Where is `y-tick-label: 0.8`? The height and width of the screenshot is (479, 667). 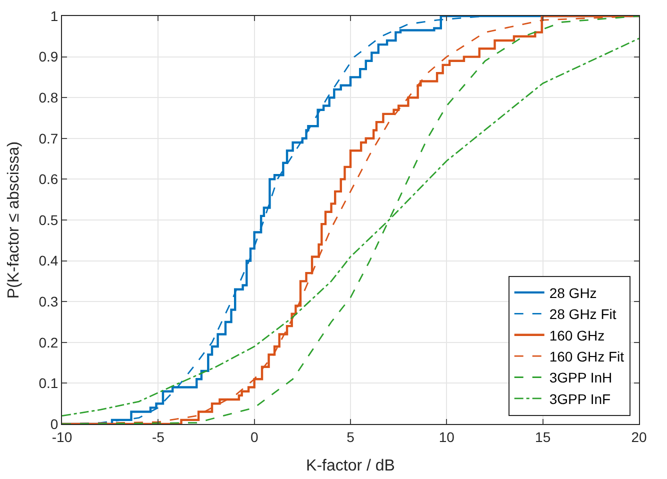 y-tick-label: 0.8 is located at coordinates (48, 98).